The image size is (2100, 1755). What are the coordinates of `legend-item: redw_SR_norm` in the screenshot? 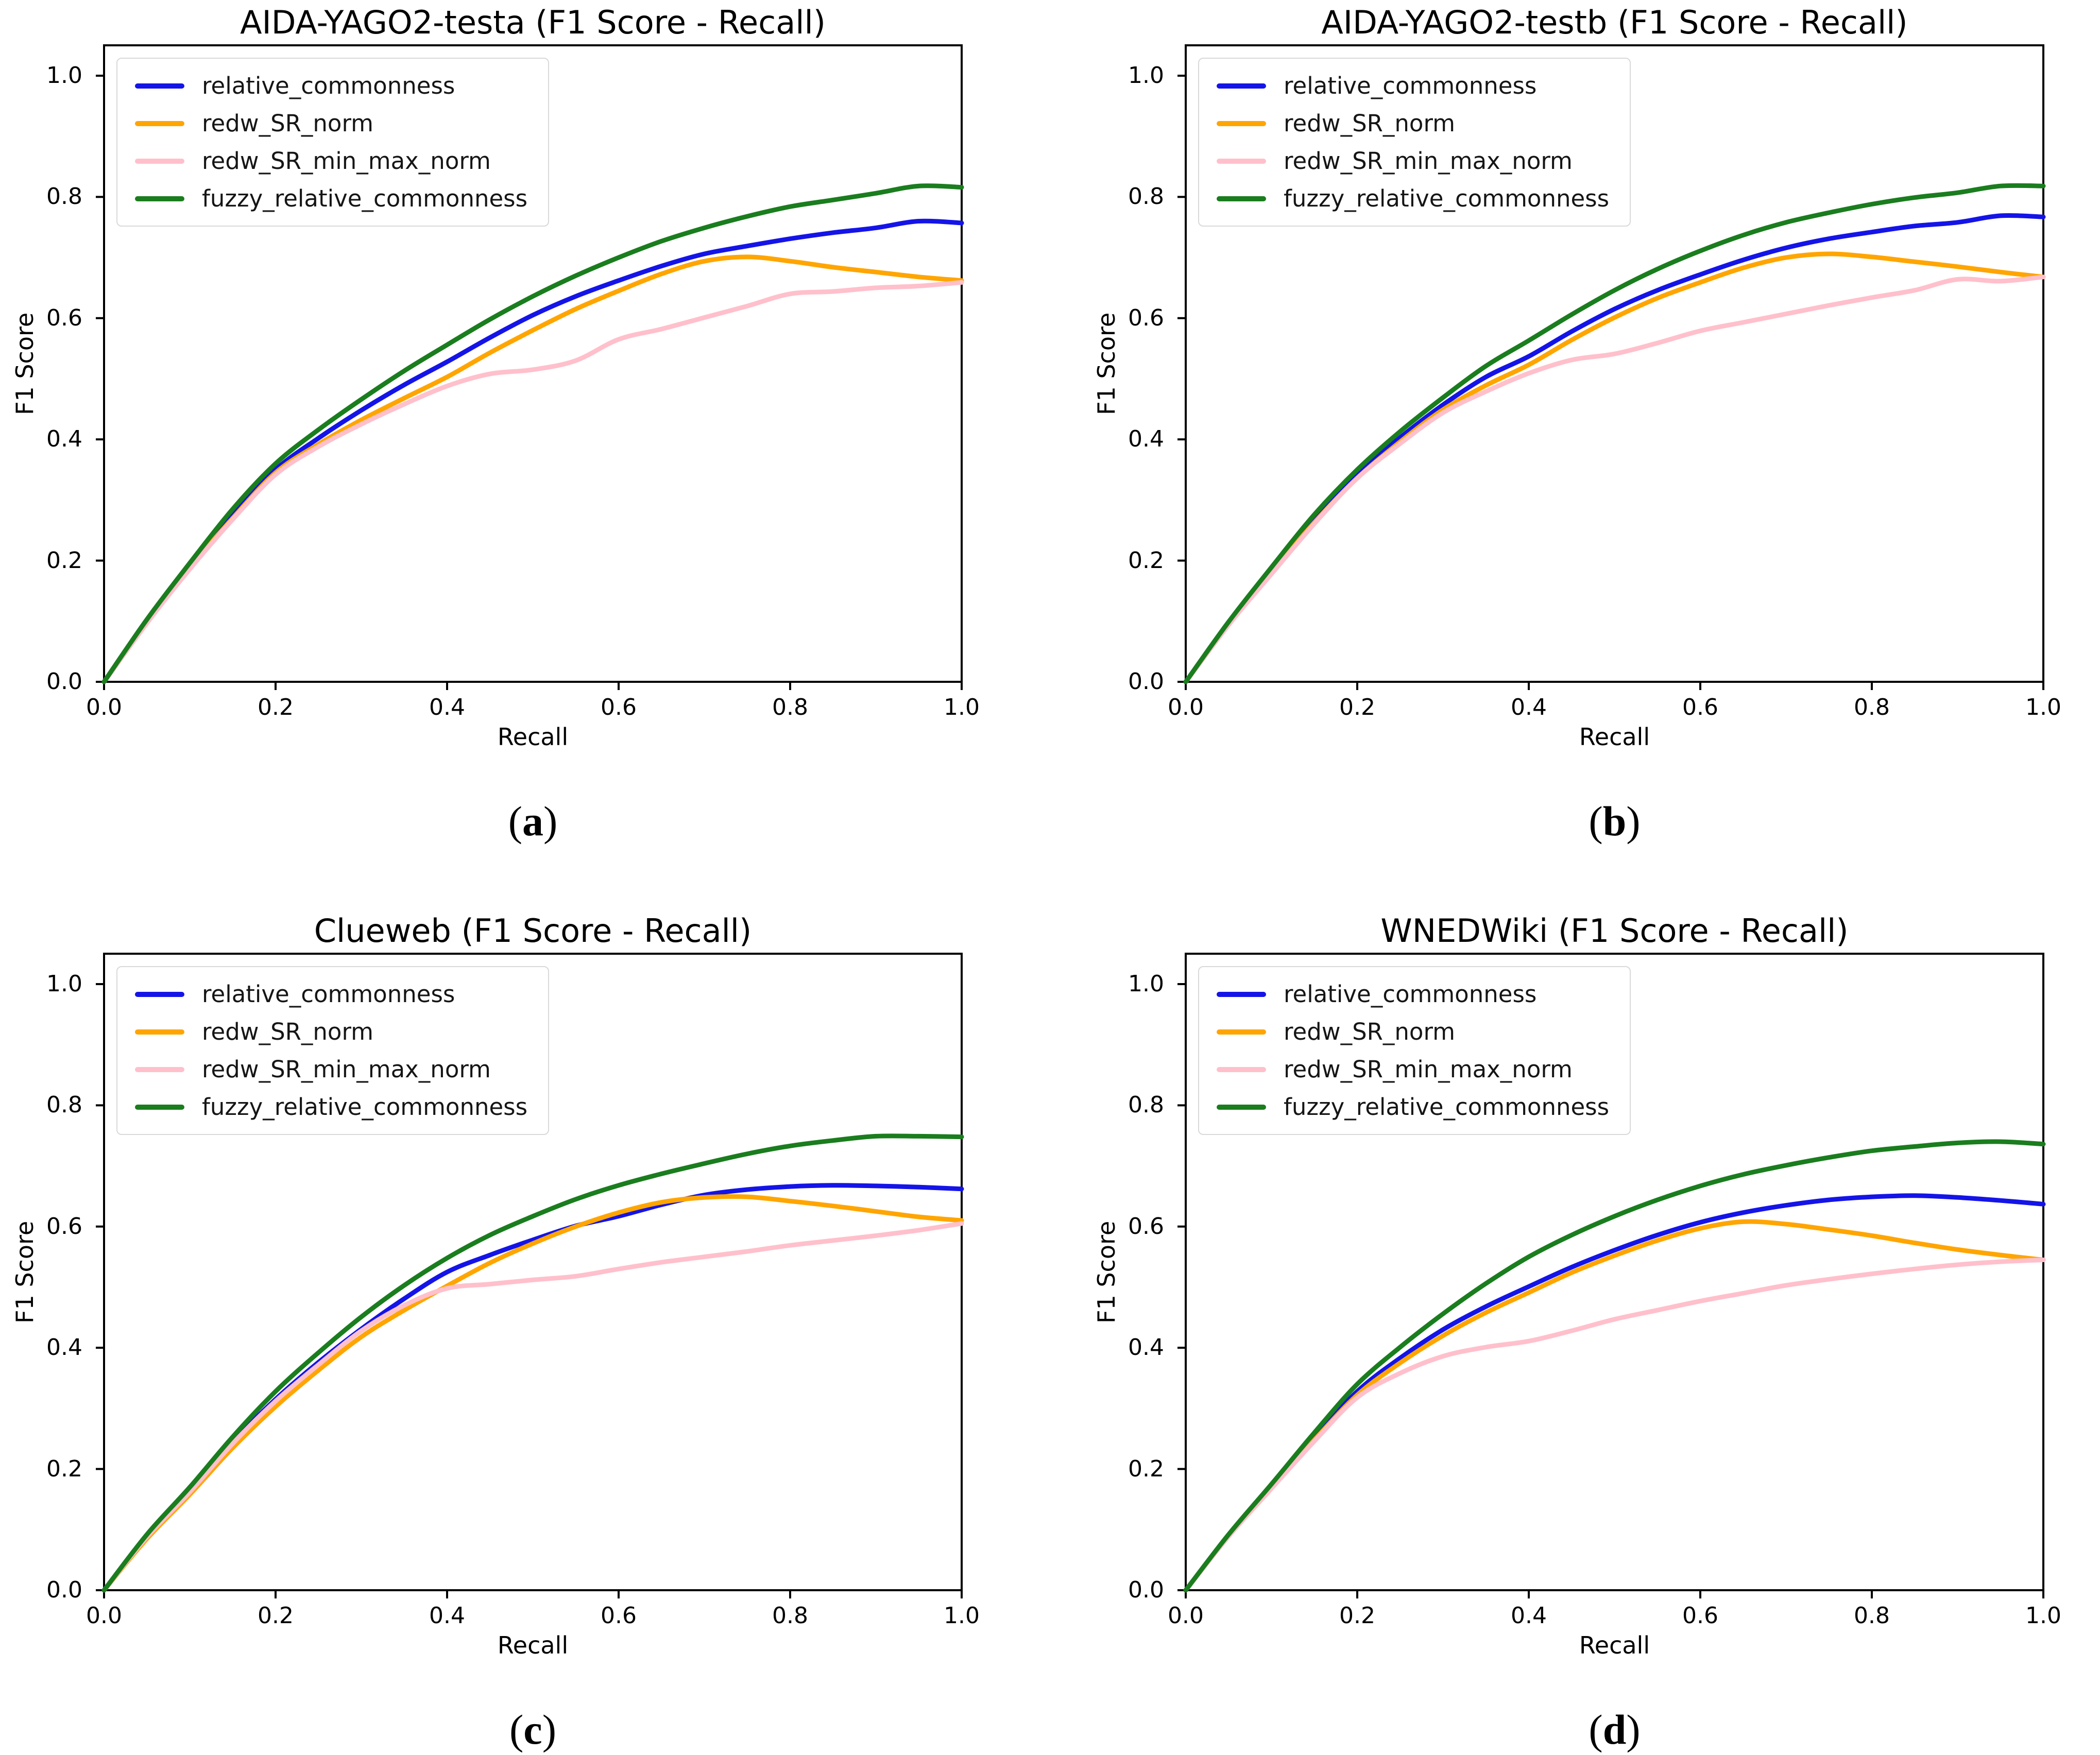 It's located at (1413, 1031).